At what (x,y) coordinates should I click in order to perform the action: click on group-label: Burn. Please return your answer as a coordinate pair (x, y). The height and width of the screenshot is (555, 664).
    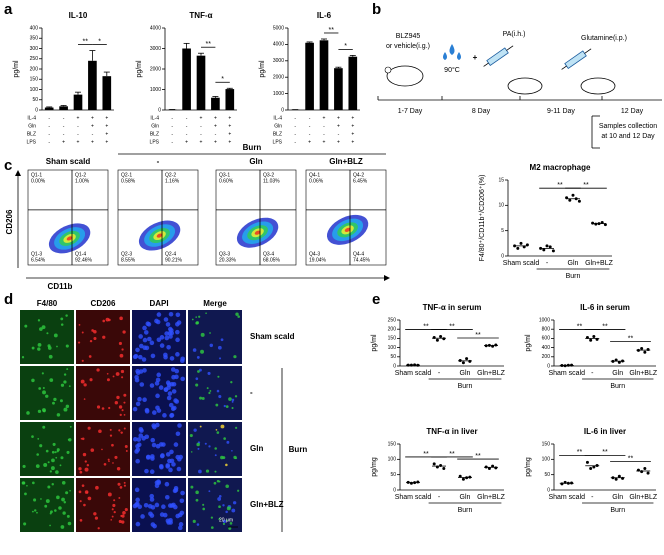
    Looking at the image, I should click on (298, 449).